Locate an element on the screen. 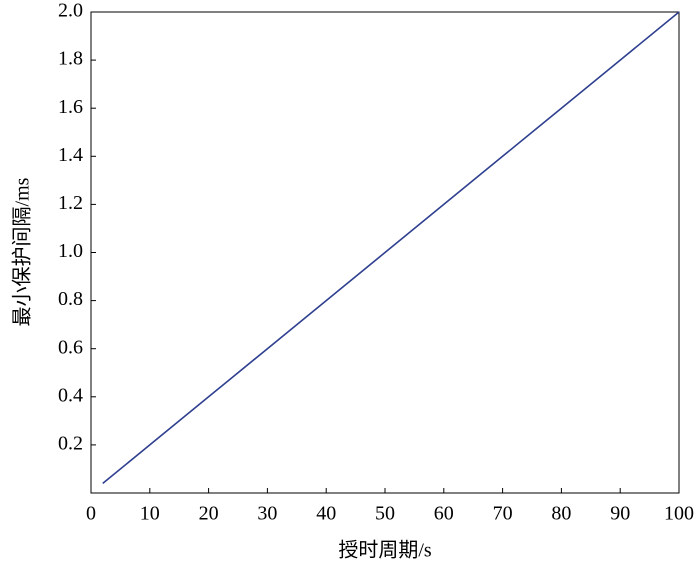 Image resolution: width=700 pixels, height=568 pixels. x-tick-label: 80 is located at coordinates (561, 514).